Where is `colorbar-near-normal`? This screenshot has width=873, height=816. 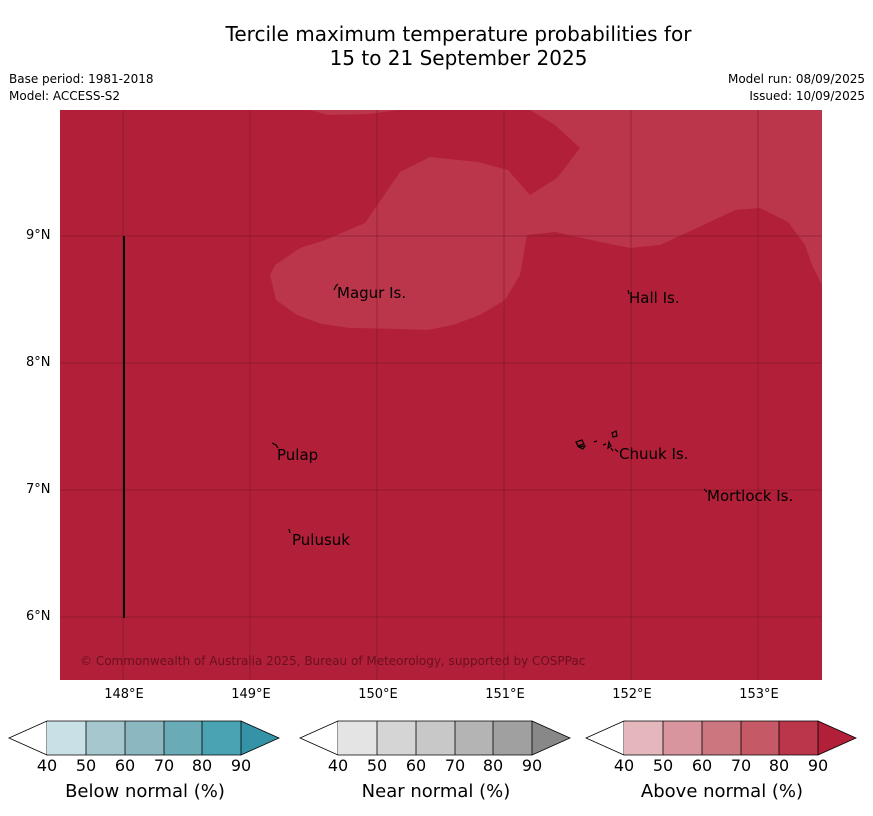
colorbar-near-normal is located at coordinates (435, 738).